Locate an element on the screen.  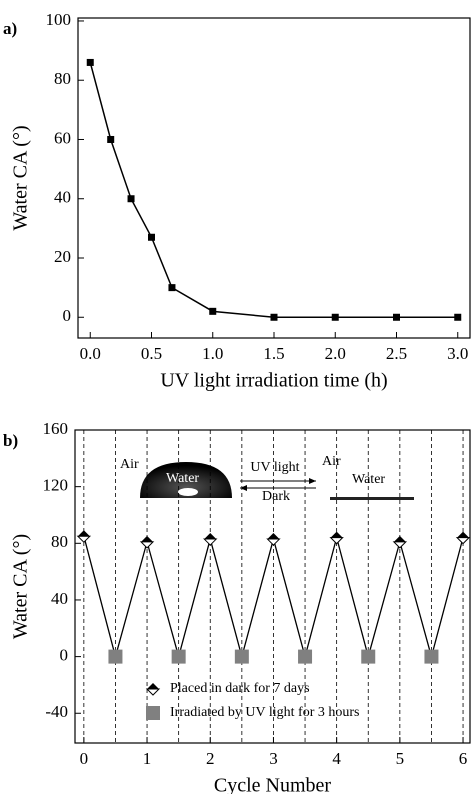
inset is located at coordinates (277, 481).